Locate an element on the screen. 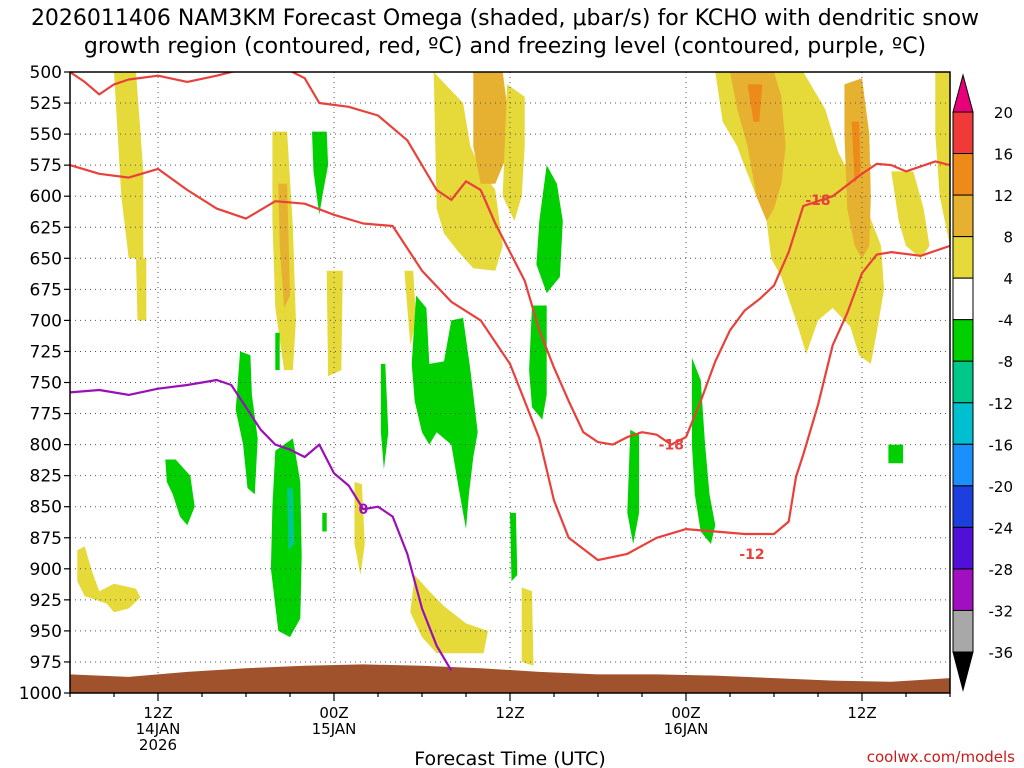  y-tick-label: 600 is located at coordinates (46, 197).